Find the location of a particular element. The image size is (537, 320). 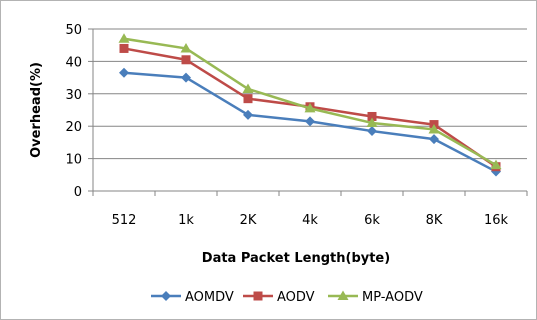

x-tick-label: 2K is located at coordinates (248, 220).